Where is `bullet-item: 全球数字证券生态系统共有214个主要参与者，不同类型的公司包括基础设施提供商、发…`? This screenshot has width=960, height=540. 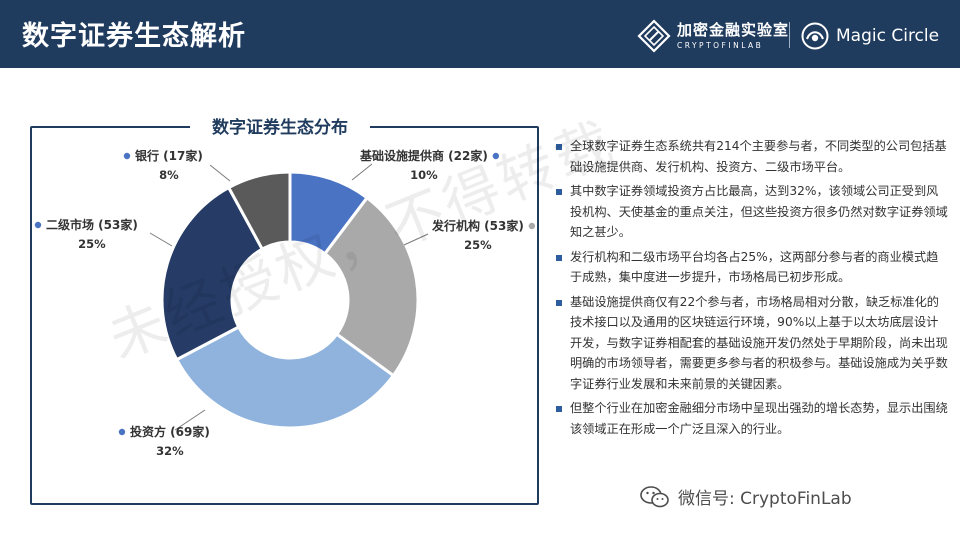 bullet-item: 全球数字证券生态系统共有214个主要参与者，不同类型的公司包括基础设施提供商、发… is located at coordinates (752, 156).